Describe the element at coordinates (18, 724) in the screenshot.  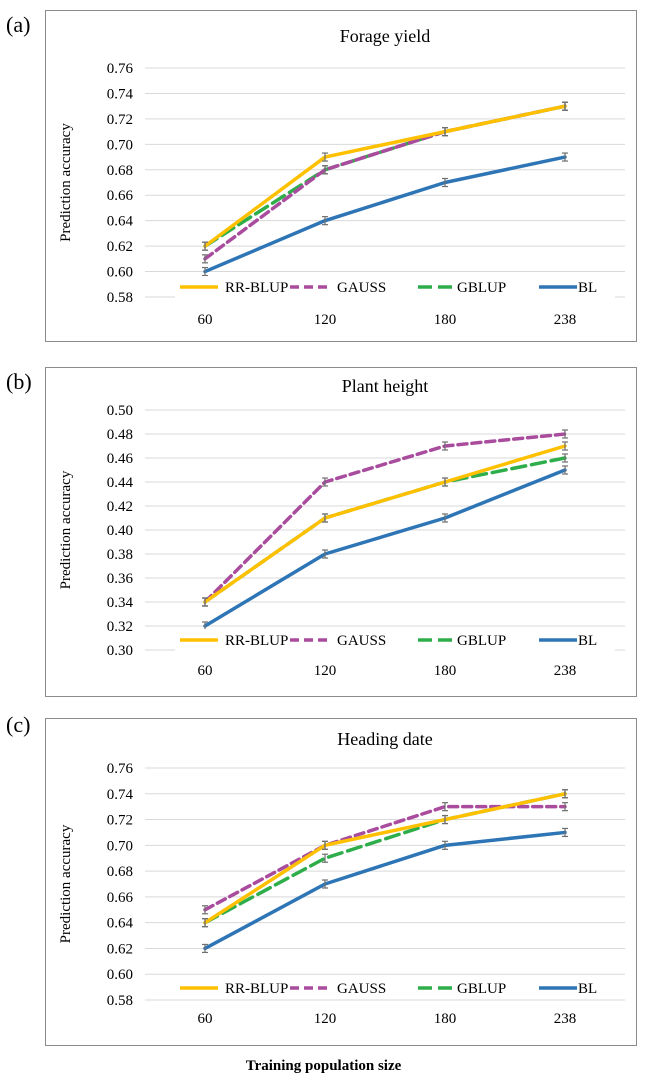
I see `panel-label-c: (c)` at that location.